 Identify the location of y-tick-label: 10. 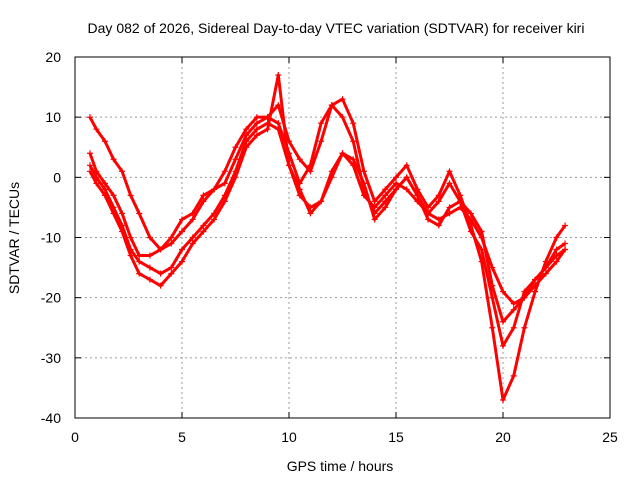
(53, 117).